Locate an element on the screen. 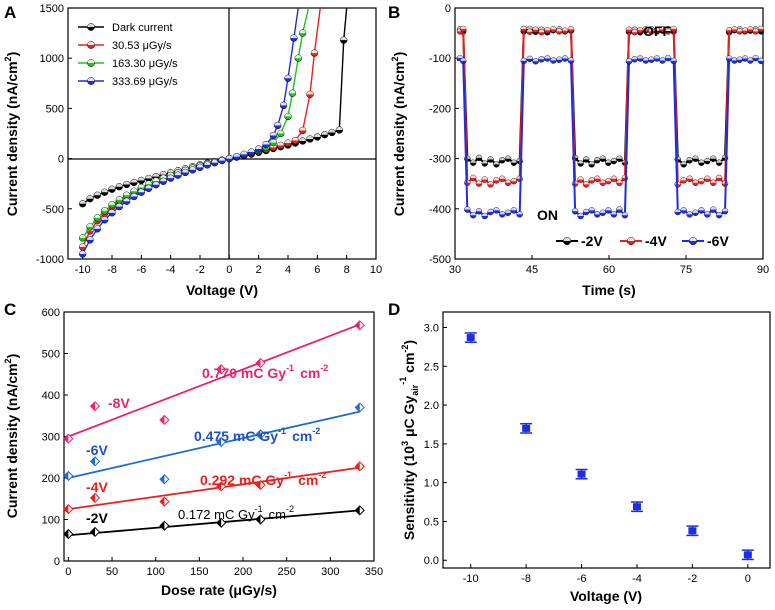 This screenshot has height=610, width=775. panel-b-ylabel-main: Current density (nA/cm is located at coordinates (399, 138).